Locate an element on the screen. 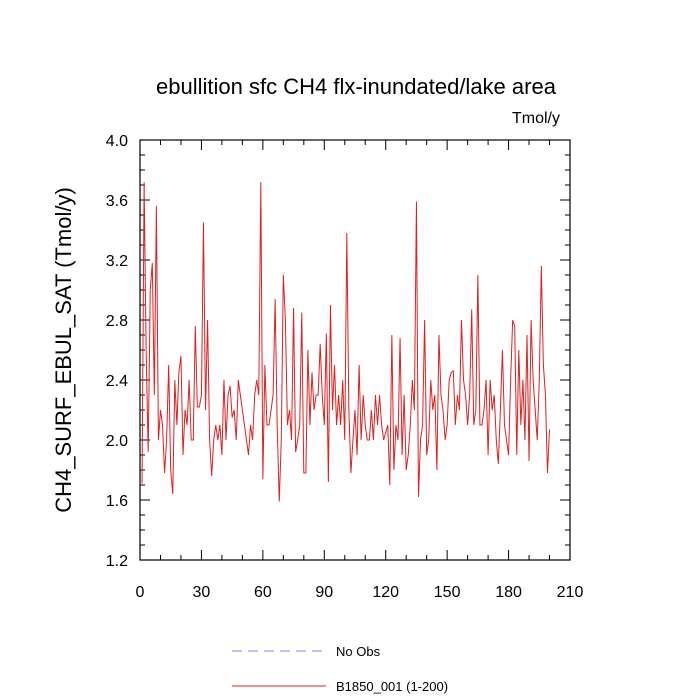  y-tick-label: 4.0 is located at coordinates (117, 141).